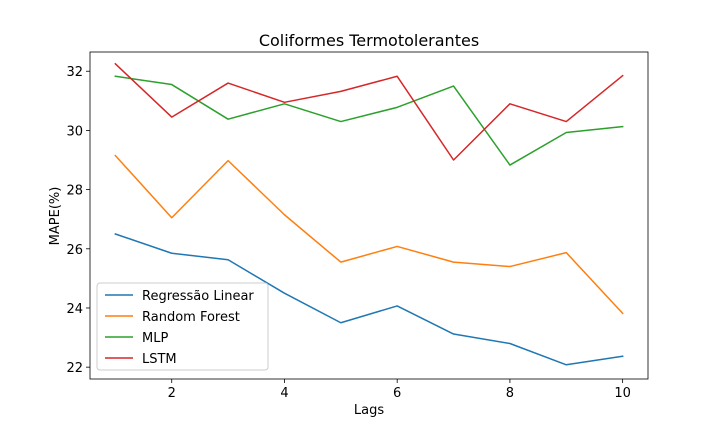 This screenshot has height=432, width=720. I want to click on legend-label-2: MLP, so click(155, 338).